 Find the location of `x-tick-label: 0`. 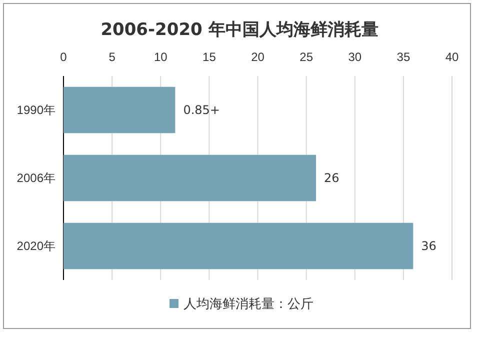

x-tick-label: 0 is located at coordinates (64, 57).